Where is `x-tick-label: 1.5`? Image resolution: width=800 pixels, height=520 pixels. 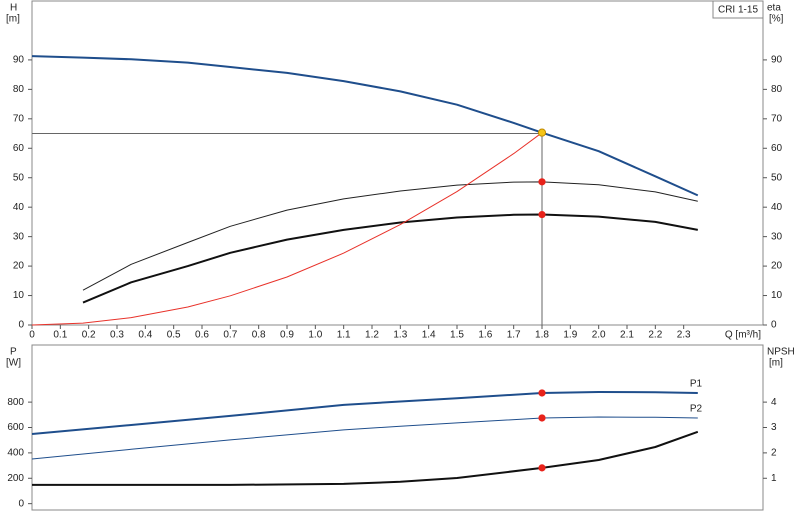 x-tick-label: 1.5 is located at coordinates (457, 335).